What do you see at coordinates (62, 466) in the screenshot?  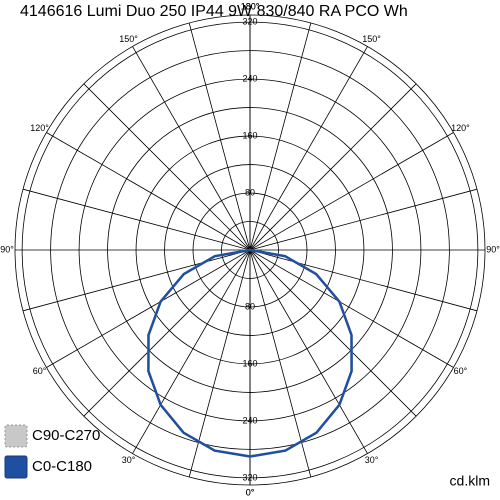 I see `legend-label: C0-C180` at bounding box center [62, 466].